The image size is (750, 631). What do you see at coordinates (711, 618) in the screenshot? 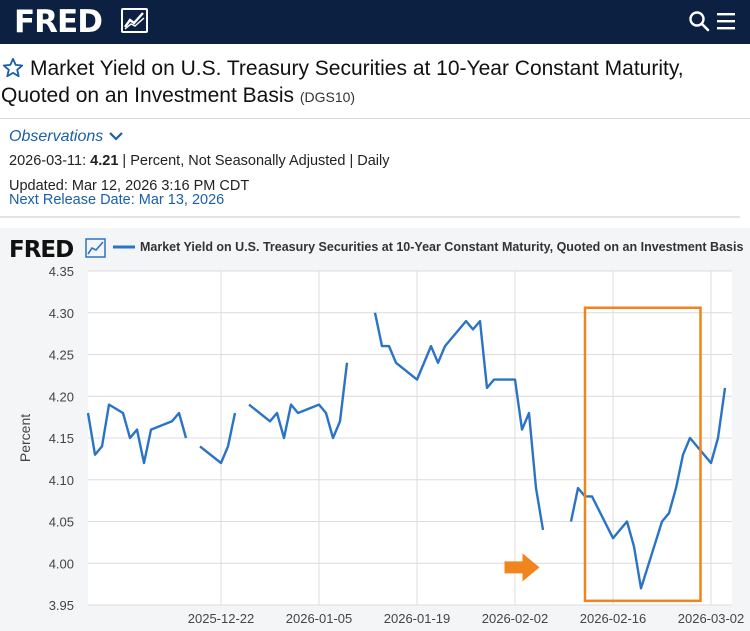
I see `x-tick-label: 2026-03-02` at bounding box center [711, 618].